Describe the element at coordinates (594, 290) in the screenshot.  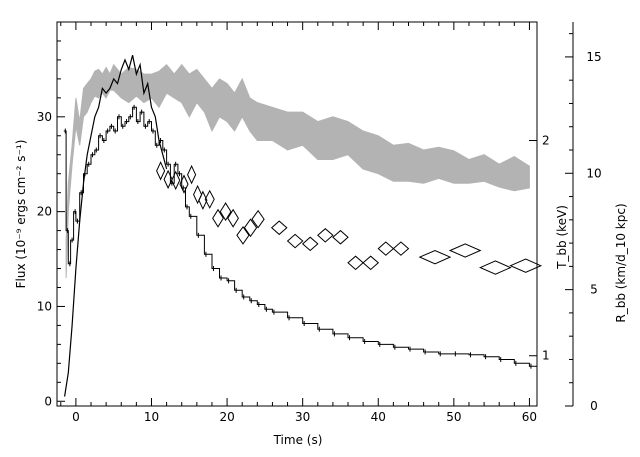
I see `radius-tick-label: 5` at that location.